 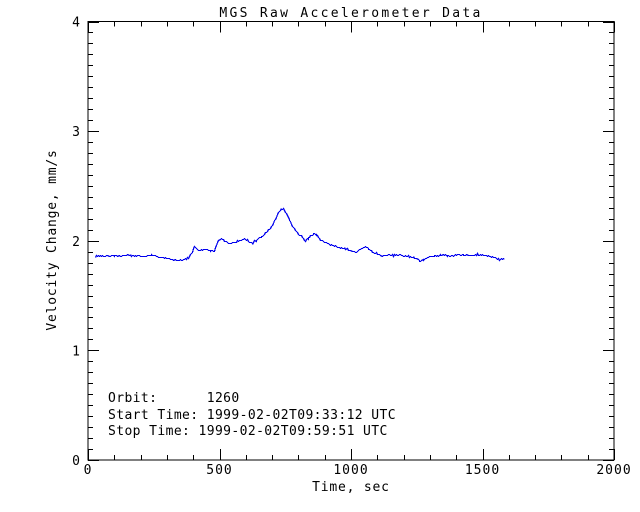 What do you see at coordinates (76, 132) in the screenshot?
I see `y-tick-label: 3` at bounding box center [76, 132].